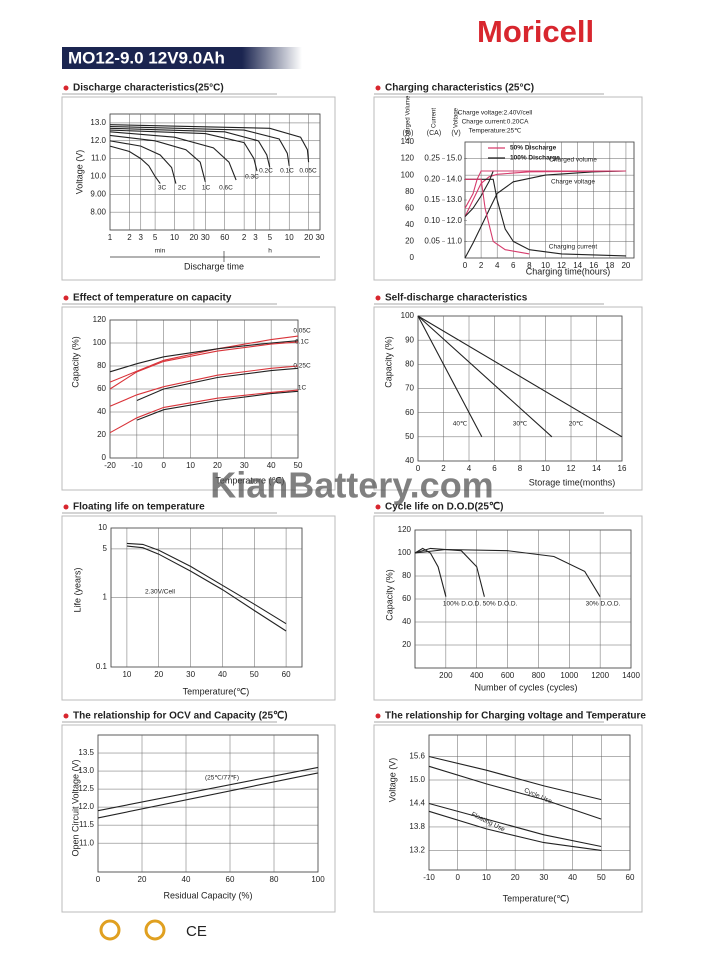 Image resolution: width=704 pixels, height=976 pixels. Describe the element at coordinates (146, 57) in the screenshot. I see `model-title: MO12-9.0 12V9.0Ah` at that location.